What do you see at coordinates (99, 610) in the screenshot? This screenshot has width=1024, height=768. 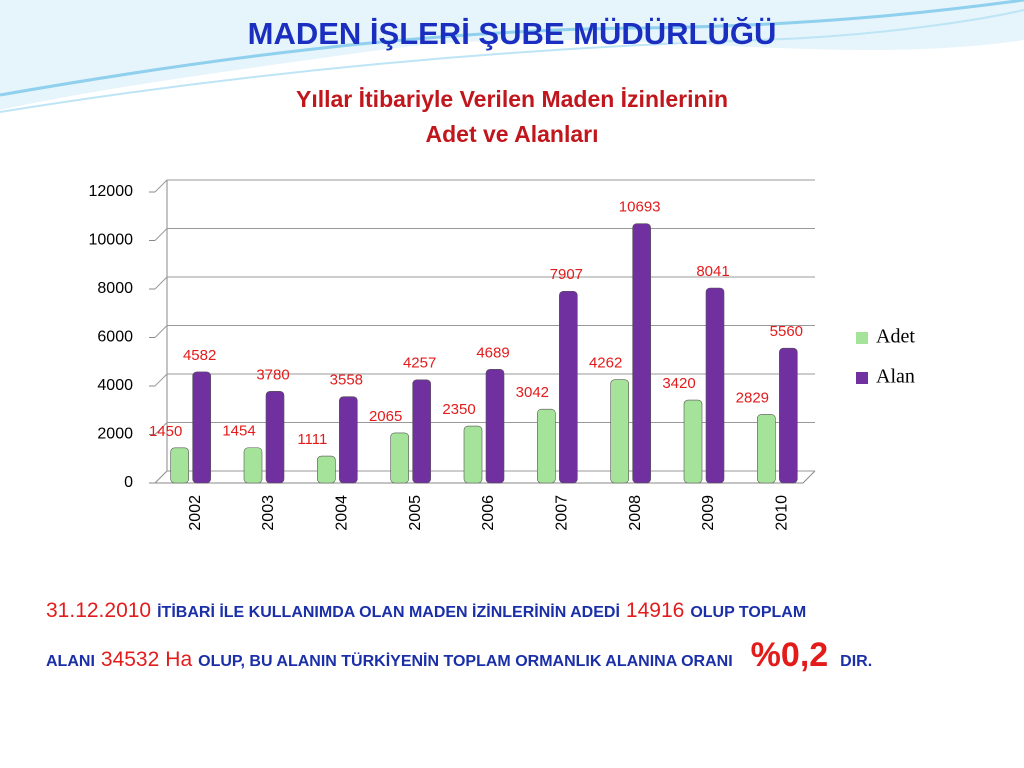 I see `footnote-segment: 31.12.2010` at bounding box center [99, 610].